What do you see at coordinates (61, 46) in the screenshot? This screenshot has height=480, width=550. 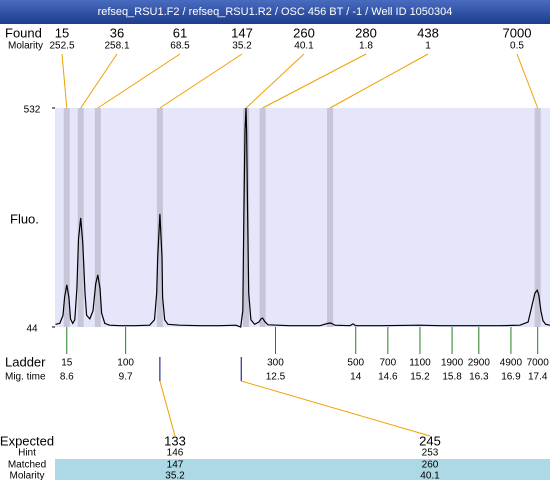 I see `found-molarity: 252.5` at bounding box center [61, 46].